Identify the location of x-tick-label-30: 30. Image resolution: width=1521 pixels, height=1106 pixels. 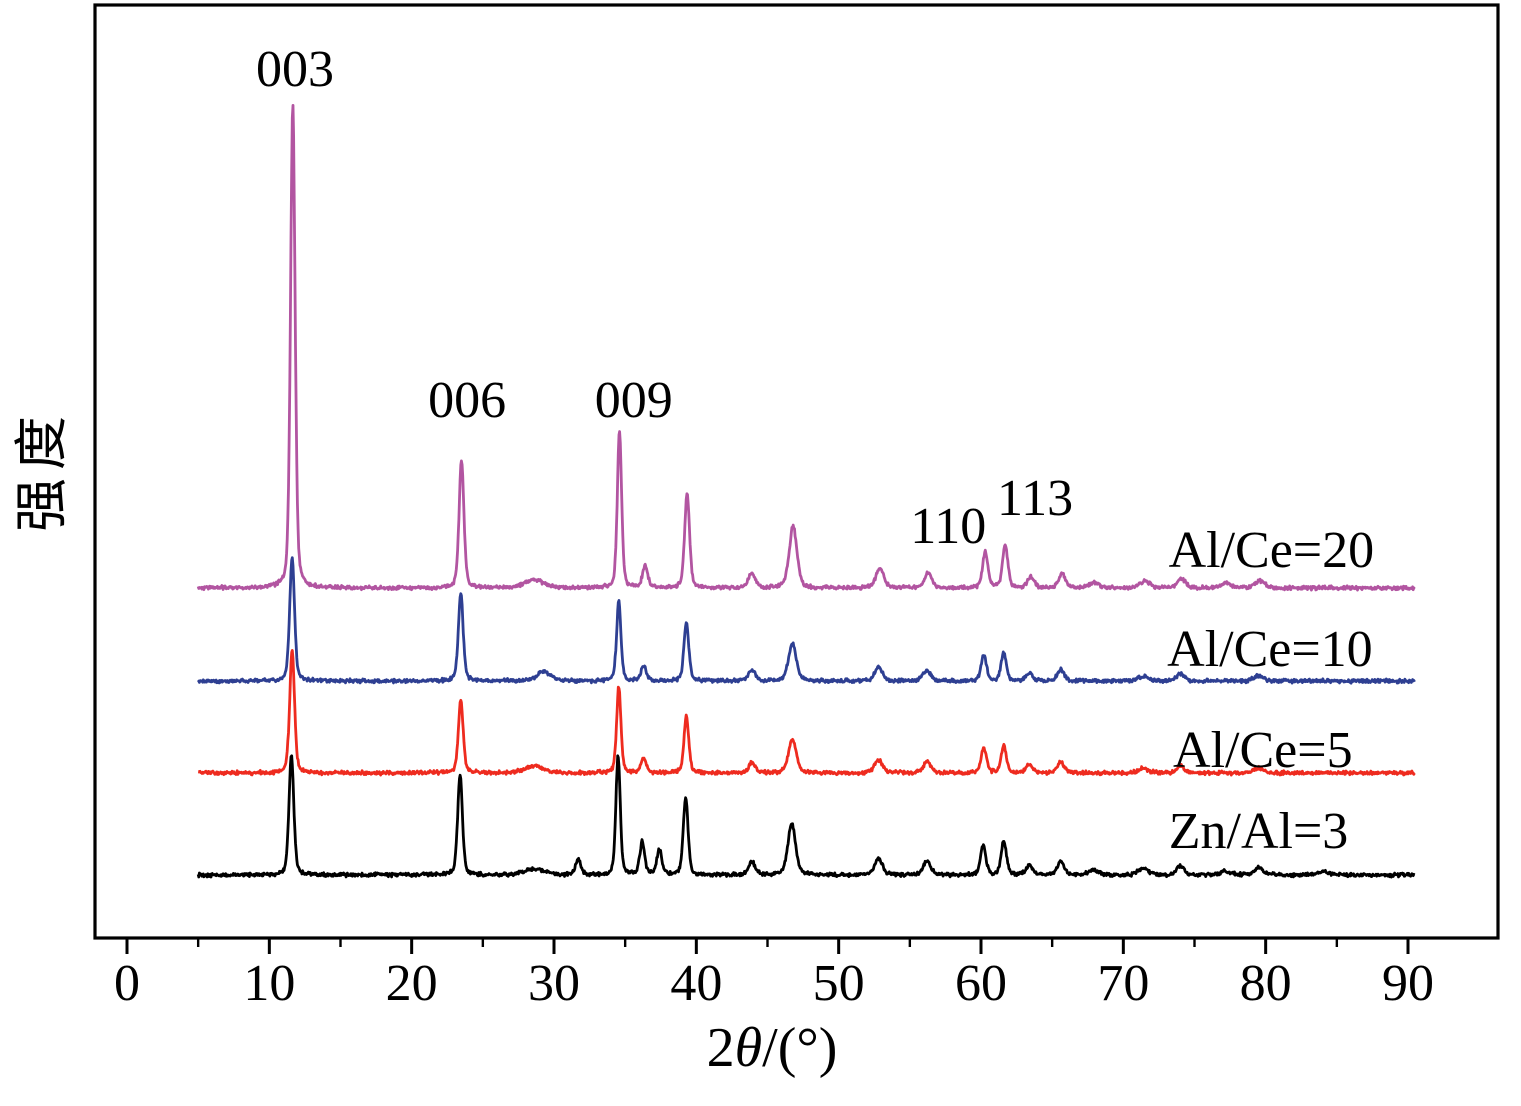
(554, 983).